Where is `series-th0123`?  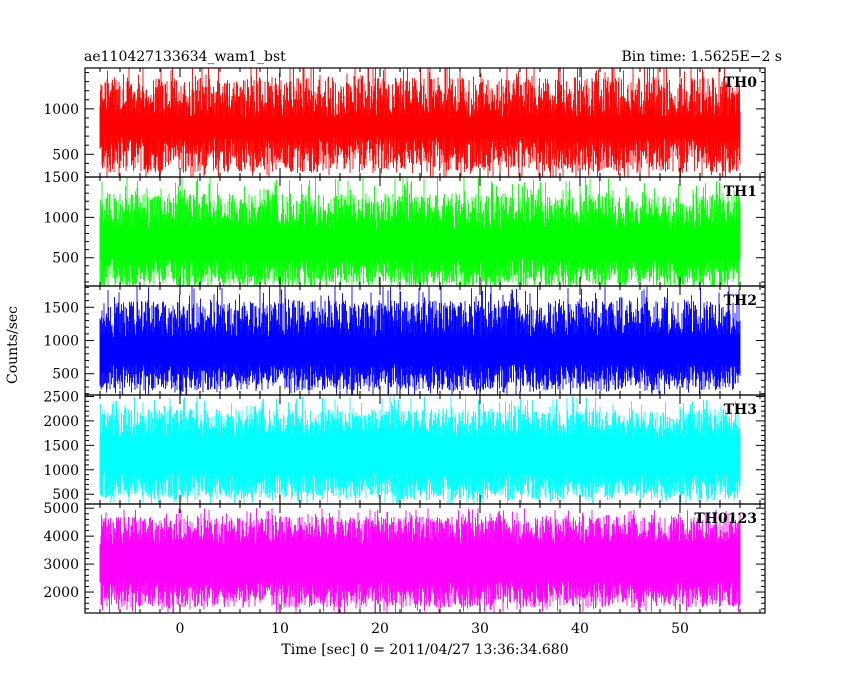
series-th0123 is located at coordinates (420, 560).